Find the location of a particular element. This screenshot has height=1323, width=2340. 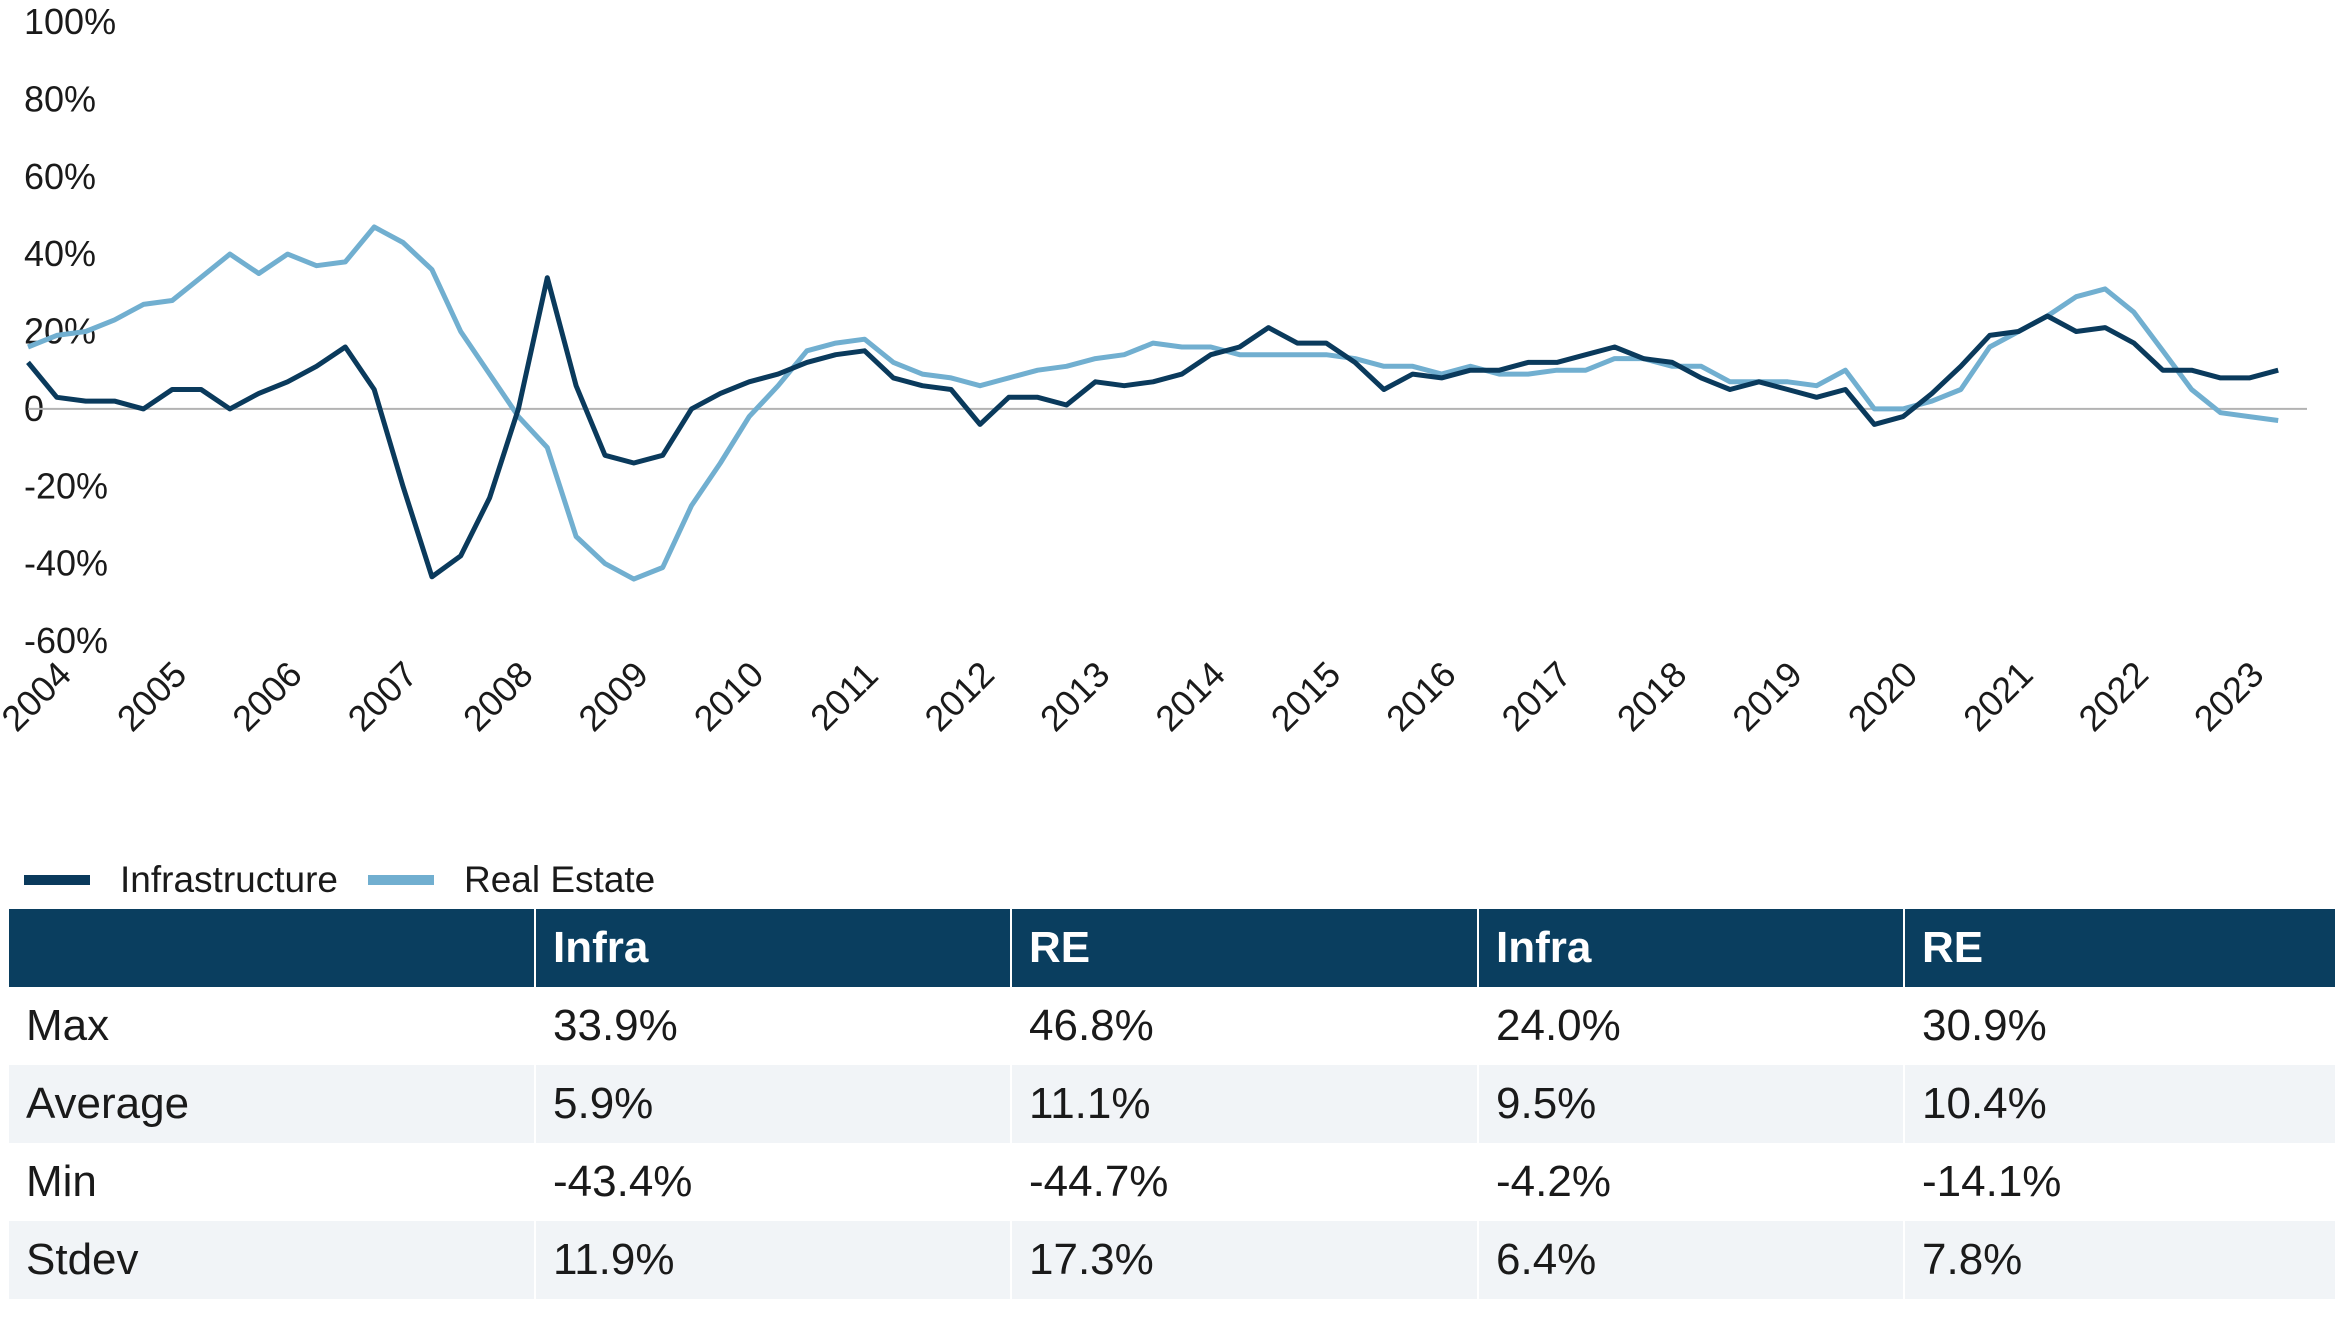

x-tick-label: 2010 is located at coordinates (729, 696).